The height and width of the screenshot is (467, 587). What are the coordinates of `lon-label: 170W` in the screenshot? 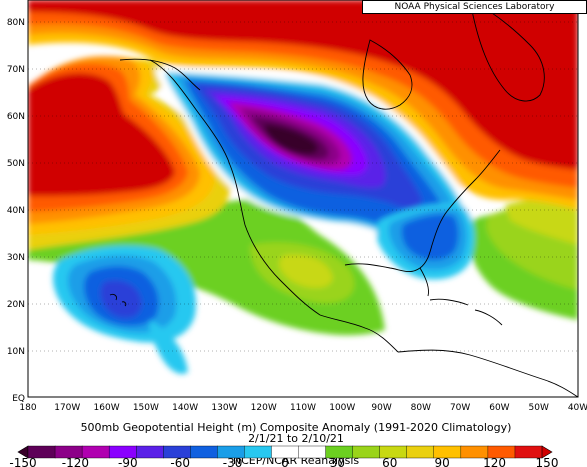 It's located at (67, 408).